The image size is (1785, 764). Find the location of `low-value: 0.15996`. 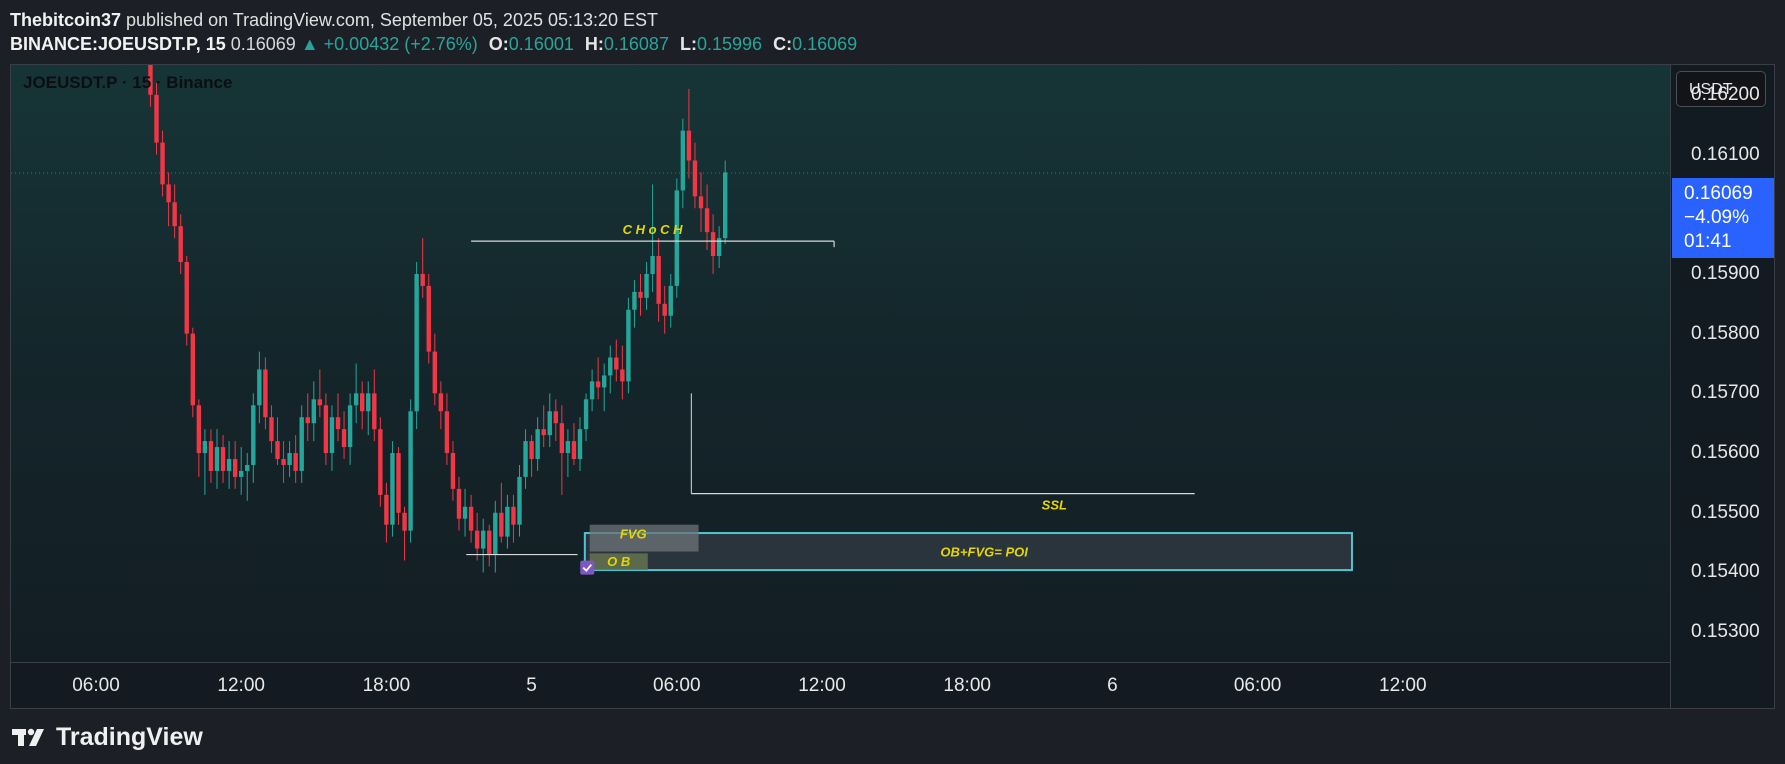

low-value: 0.15996 is located at coordinates (729, 44).